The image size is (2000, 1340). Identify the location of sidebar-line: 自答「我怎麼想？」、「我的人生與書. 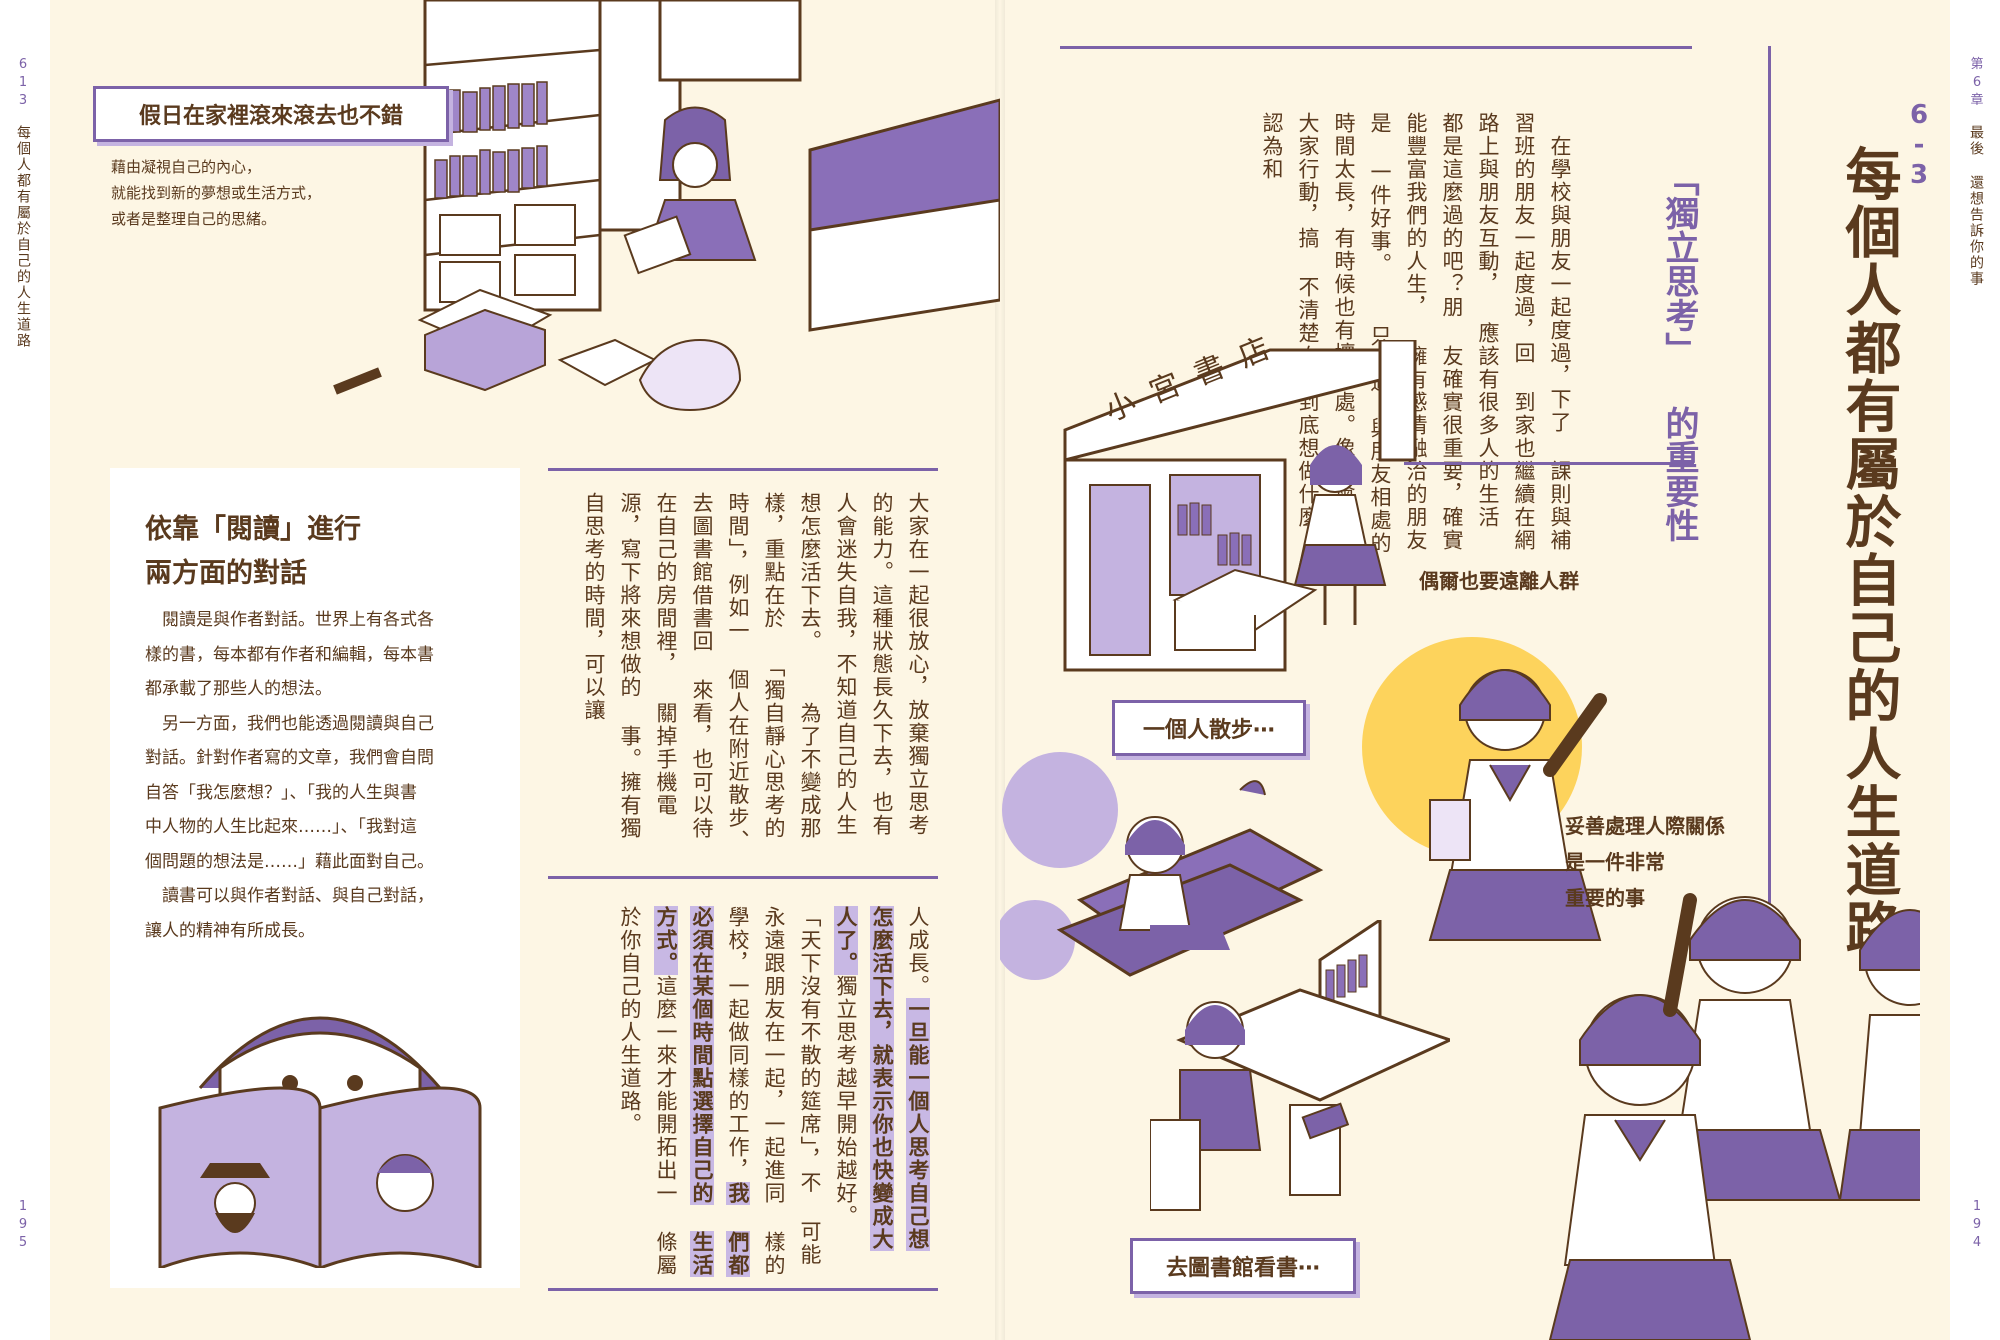
(281, 792).